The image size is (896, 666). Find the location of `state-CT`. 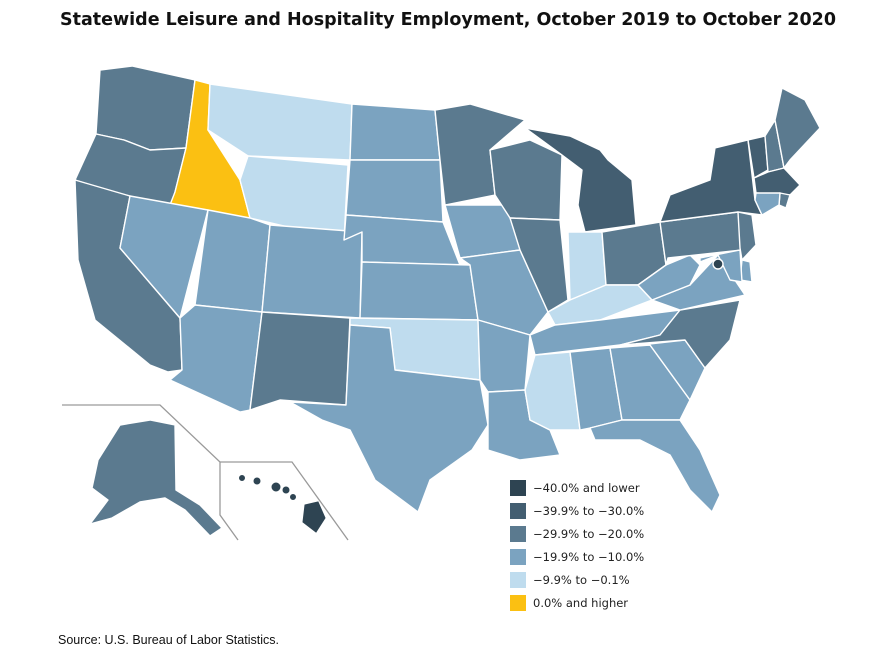

state-CT is located at coordinates (767, 204).